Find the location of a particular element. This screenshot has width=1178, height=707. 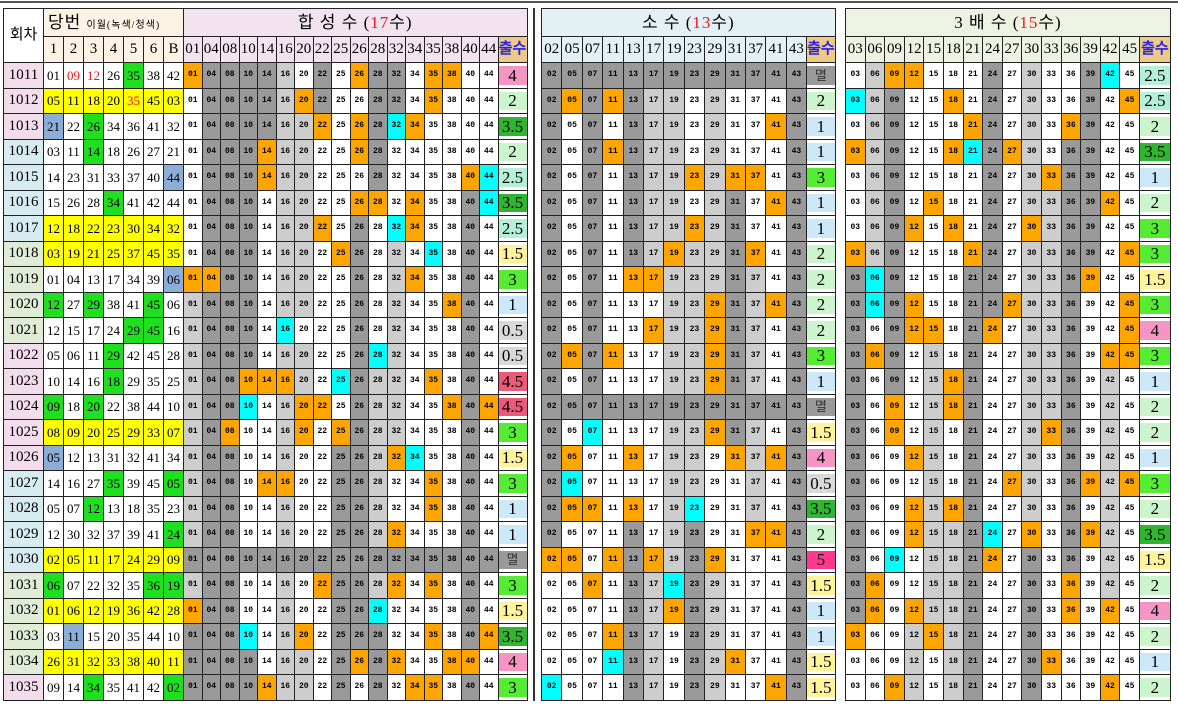

draw-number: 26 is located at coordinates (73, 202).